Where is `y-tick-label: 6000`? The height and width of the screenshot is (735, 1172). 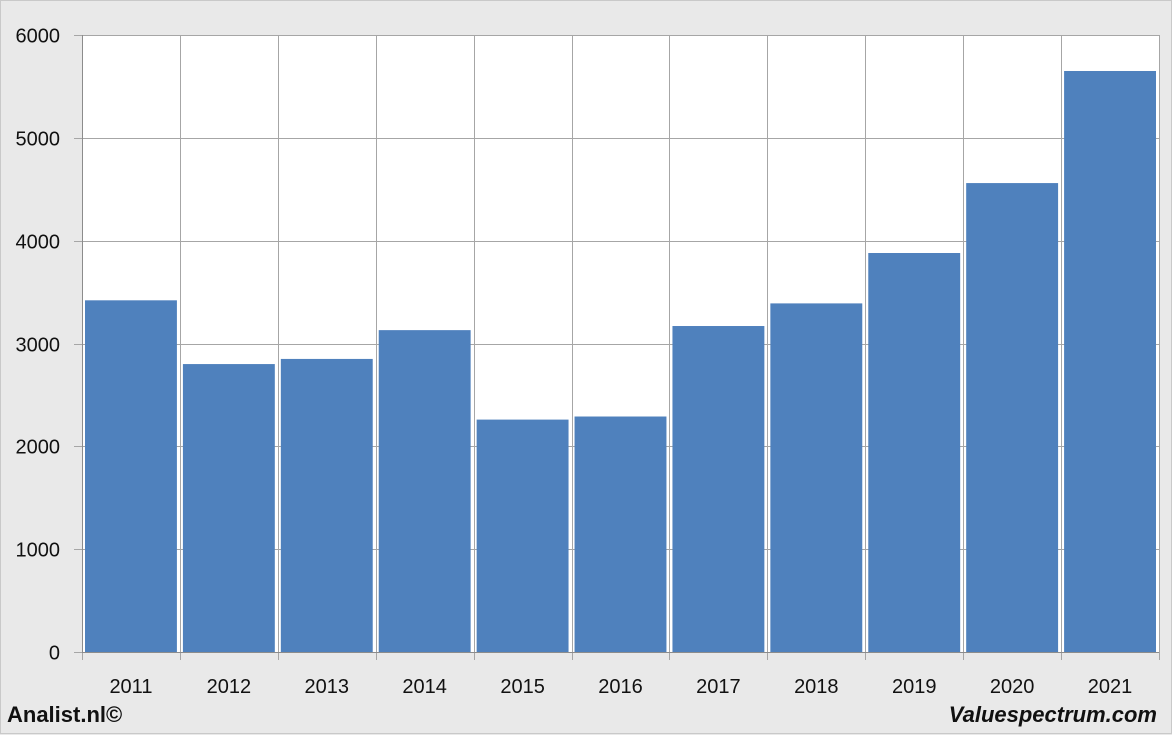
y-tick-label: 6000 is located at coordinates (38, 37).